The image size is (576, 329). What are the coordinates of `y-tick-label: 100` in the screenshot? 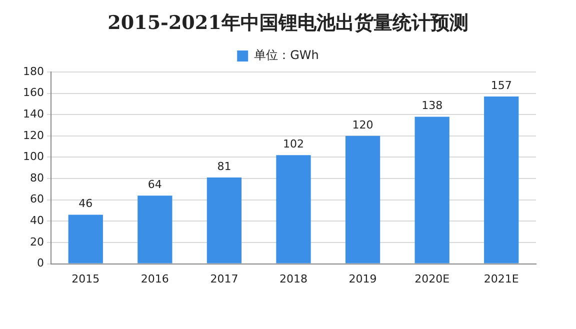 It's located at (33, 157).